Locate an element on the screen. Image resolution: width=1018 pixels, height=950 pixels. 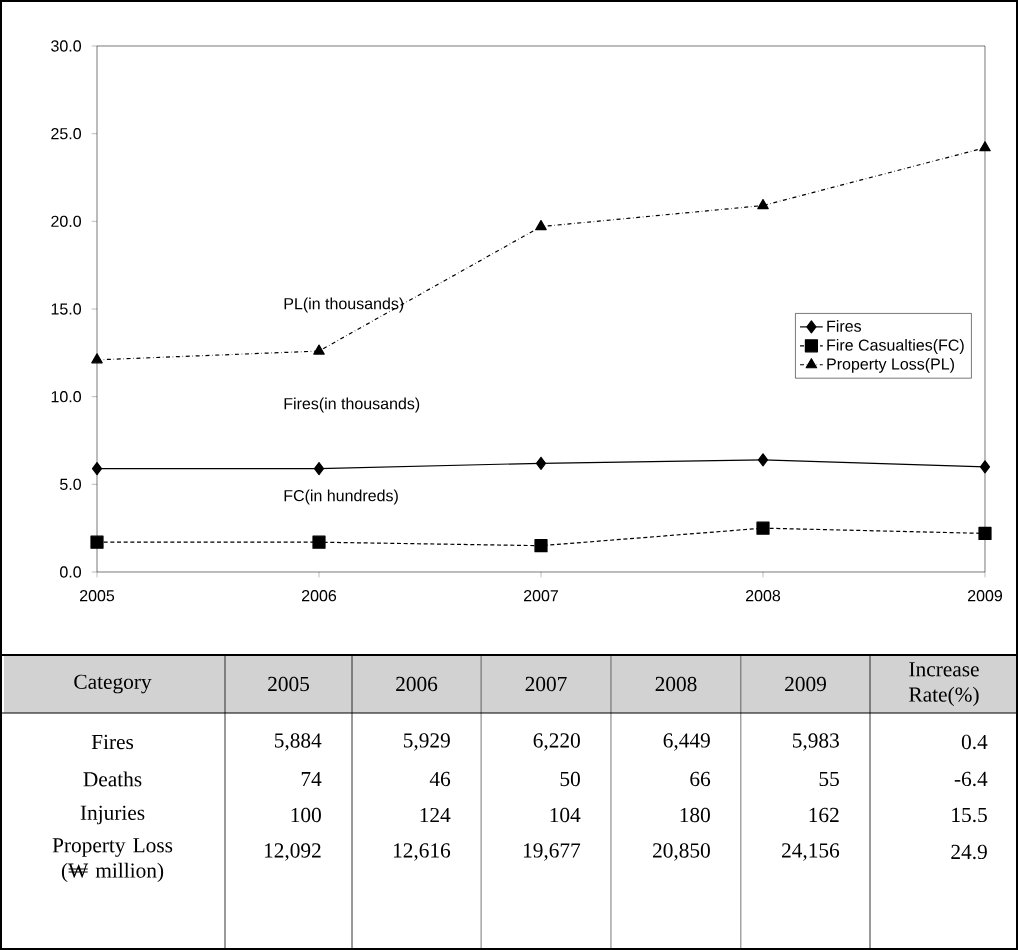
text: 104 is located at coordinates (565, 815).